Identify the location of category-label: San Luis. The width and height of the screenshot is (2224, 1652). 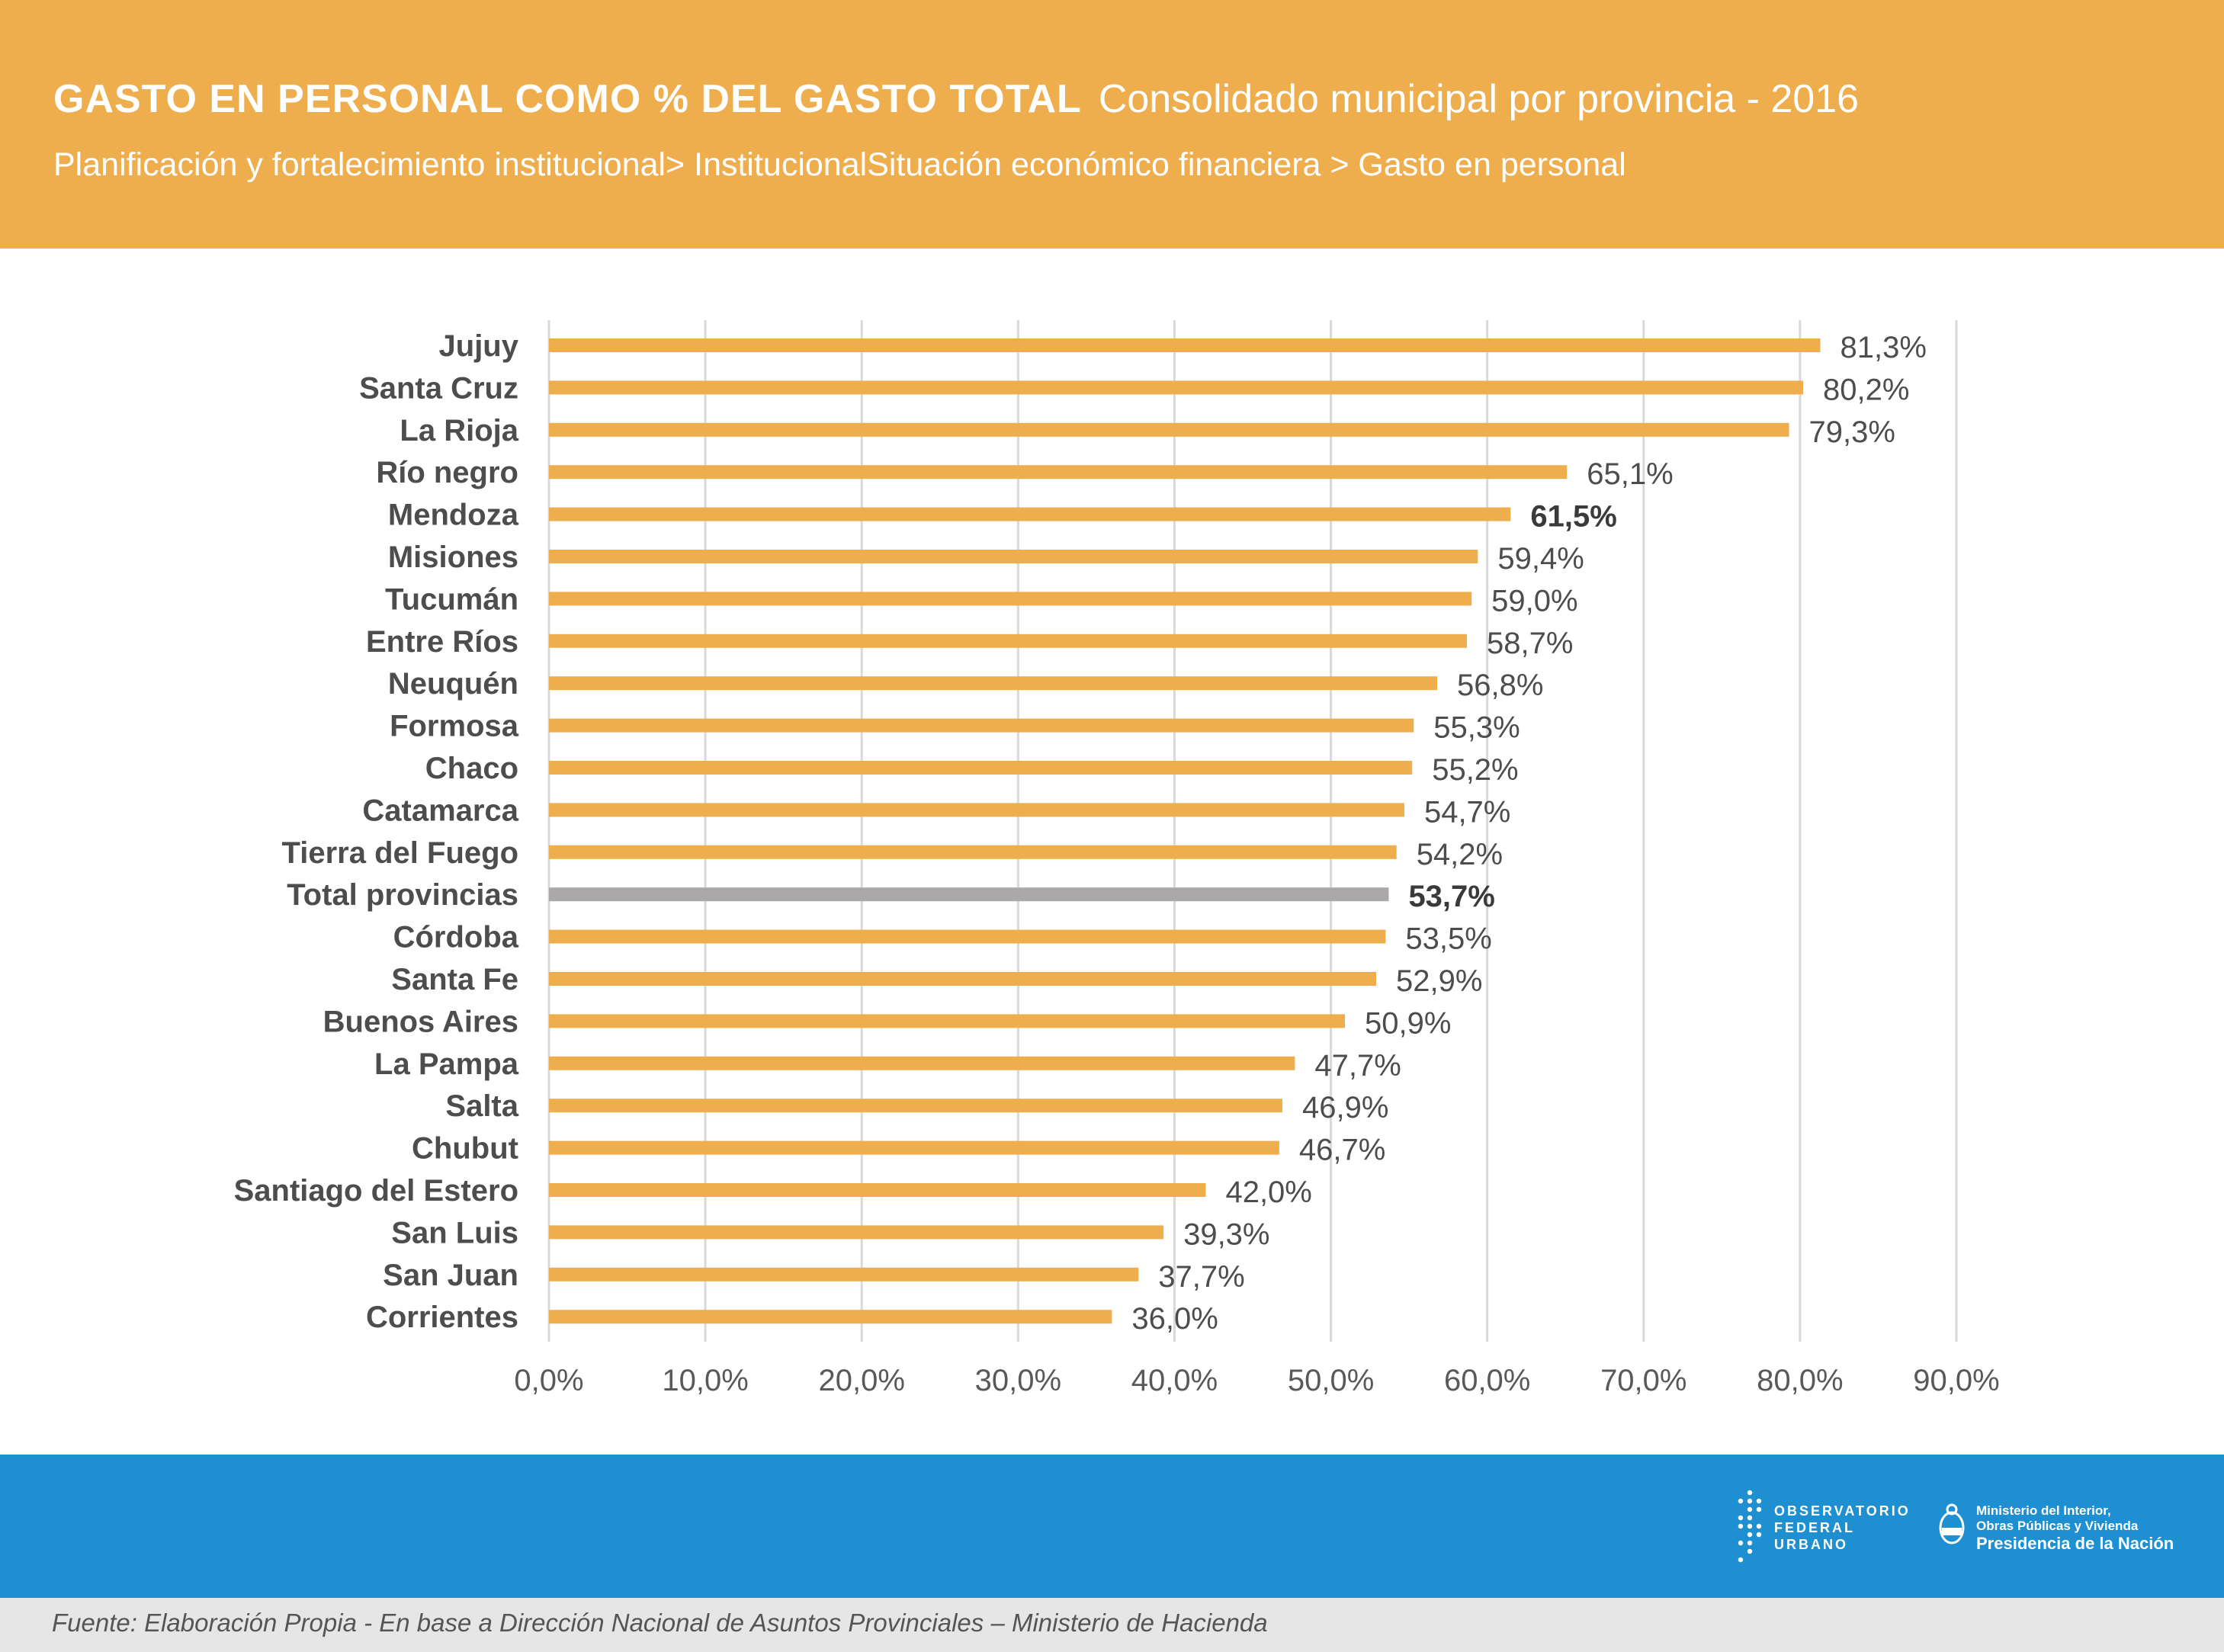
(454, 1233).